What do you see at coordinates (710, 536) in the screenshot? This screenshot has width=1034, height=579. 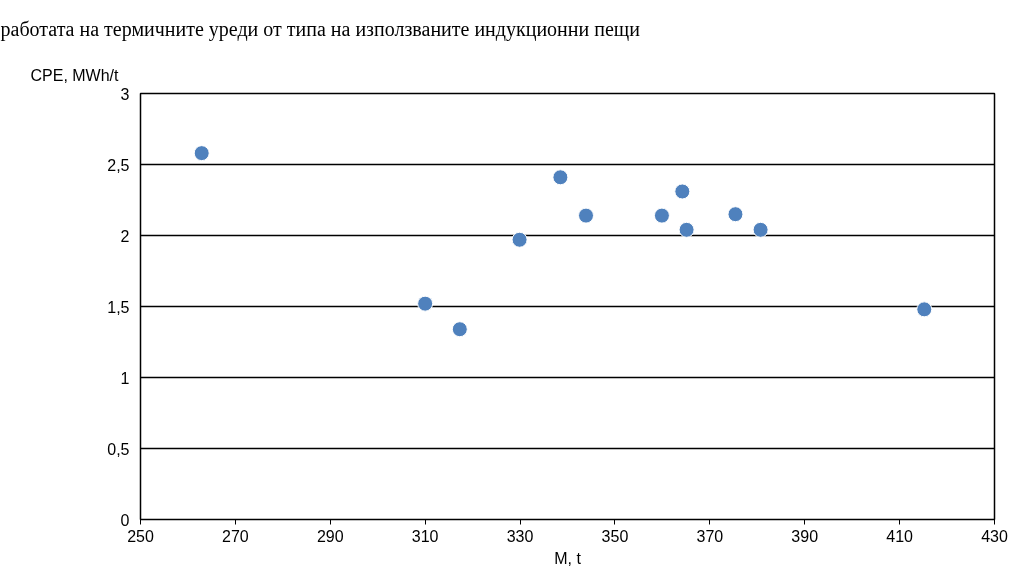 I see `x-tick-label: 370` at bounding box center [710, 536].